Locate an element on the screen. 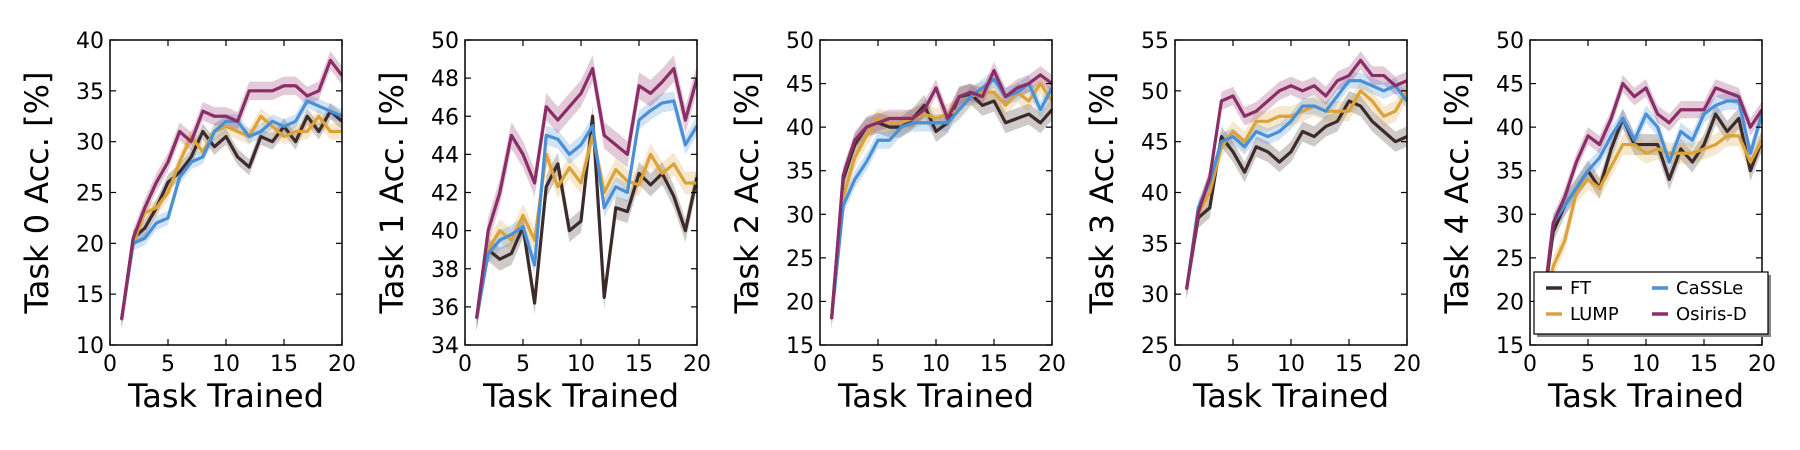  x-tick-label: 0 is located at coordinates (820, 364).